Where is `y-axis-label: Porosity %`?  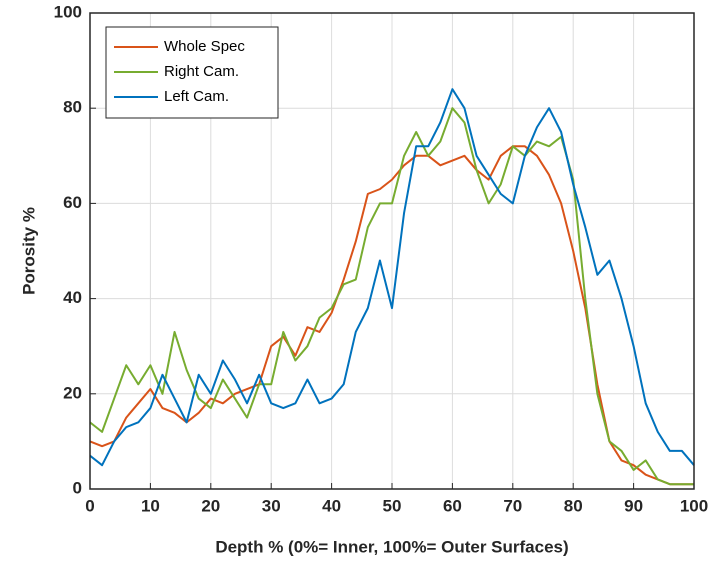
y-axis-label: Porosity % is located at coordinates (28, 251).